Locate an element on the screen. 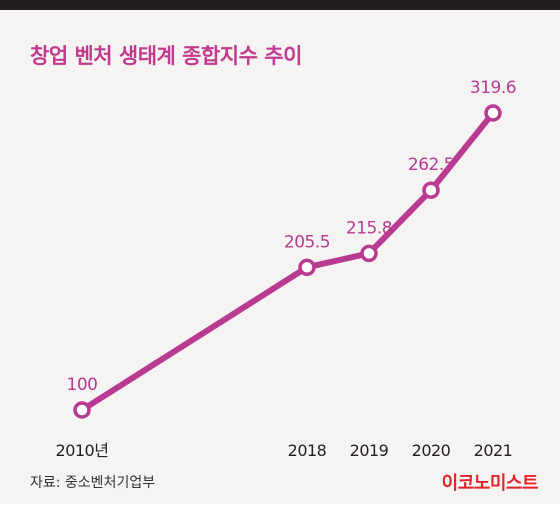 The width and height of the screenshot is (560, 524). x-tick-label: 2021 is located at coordinates (493, 450).